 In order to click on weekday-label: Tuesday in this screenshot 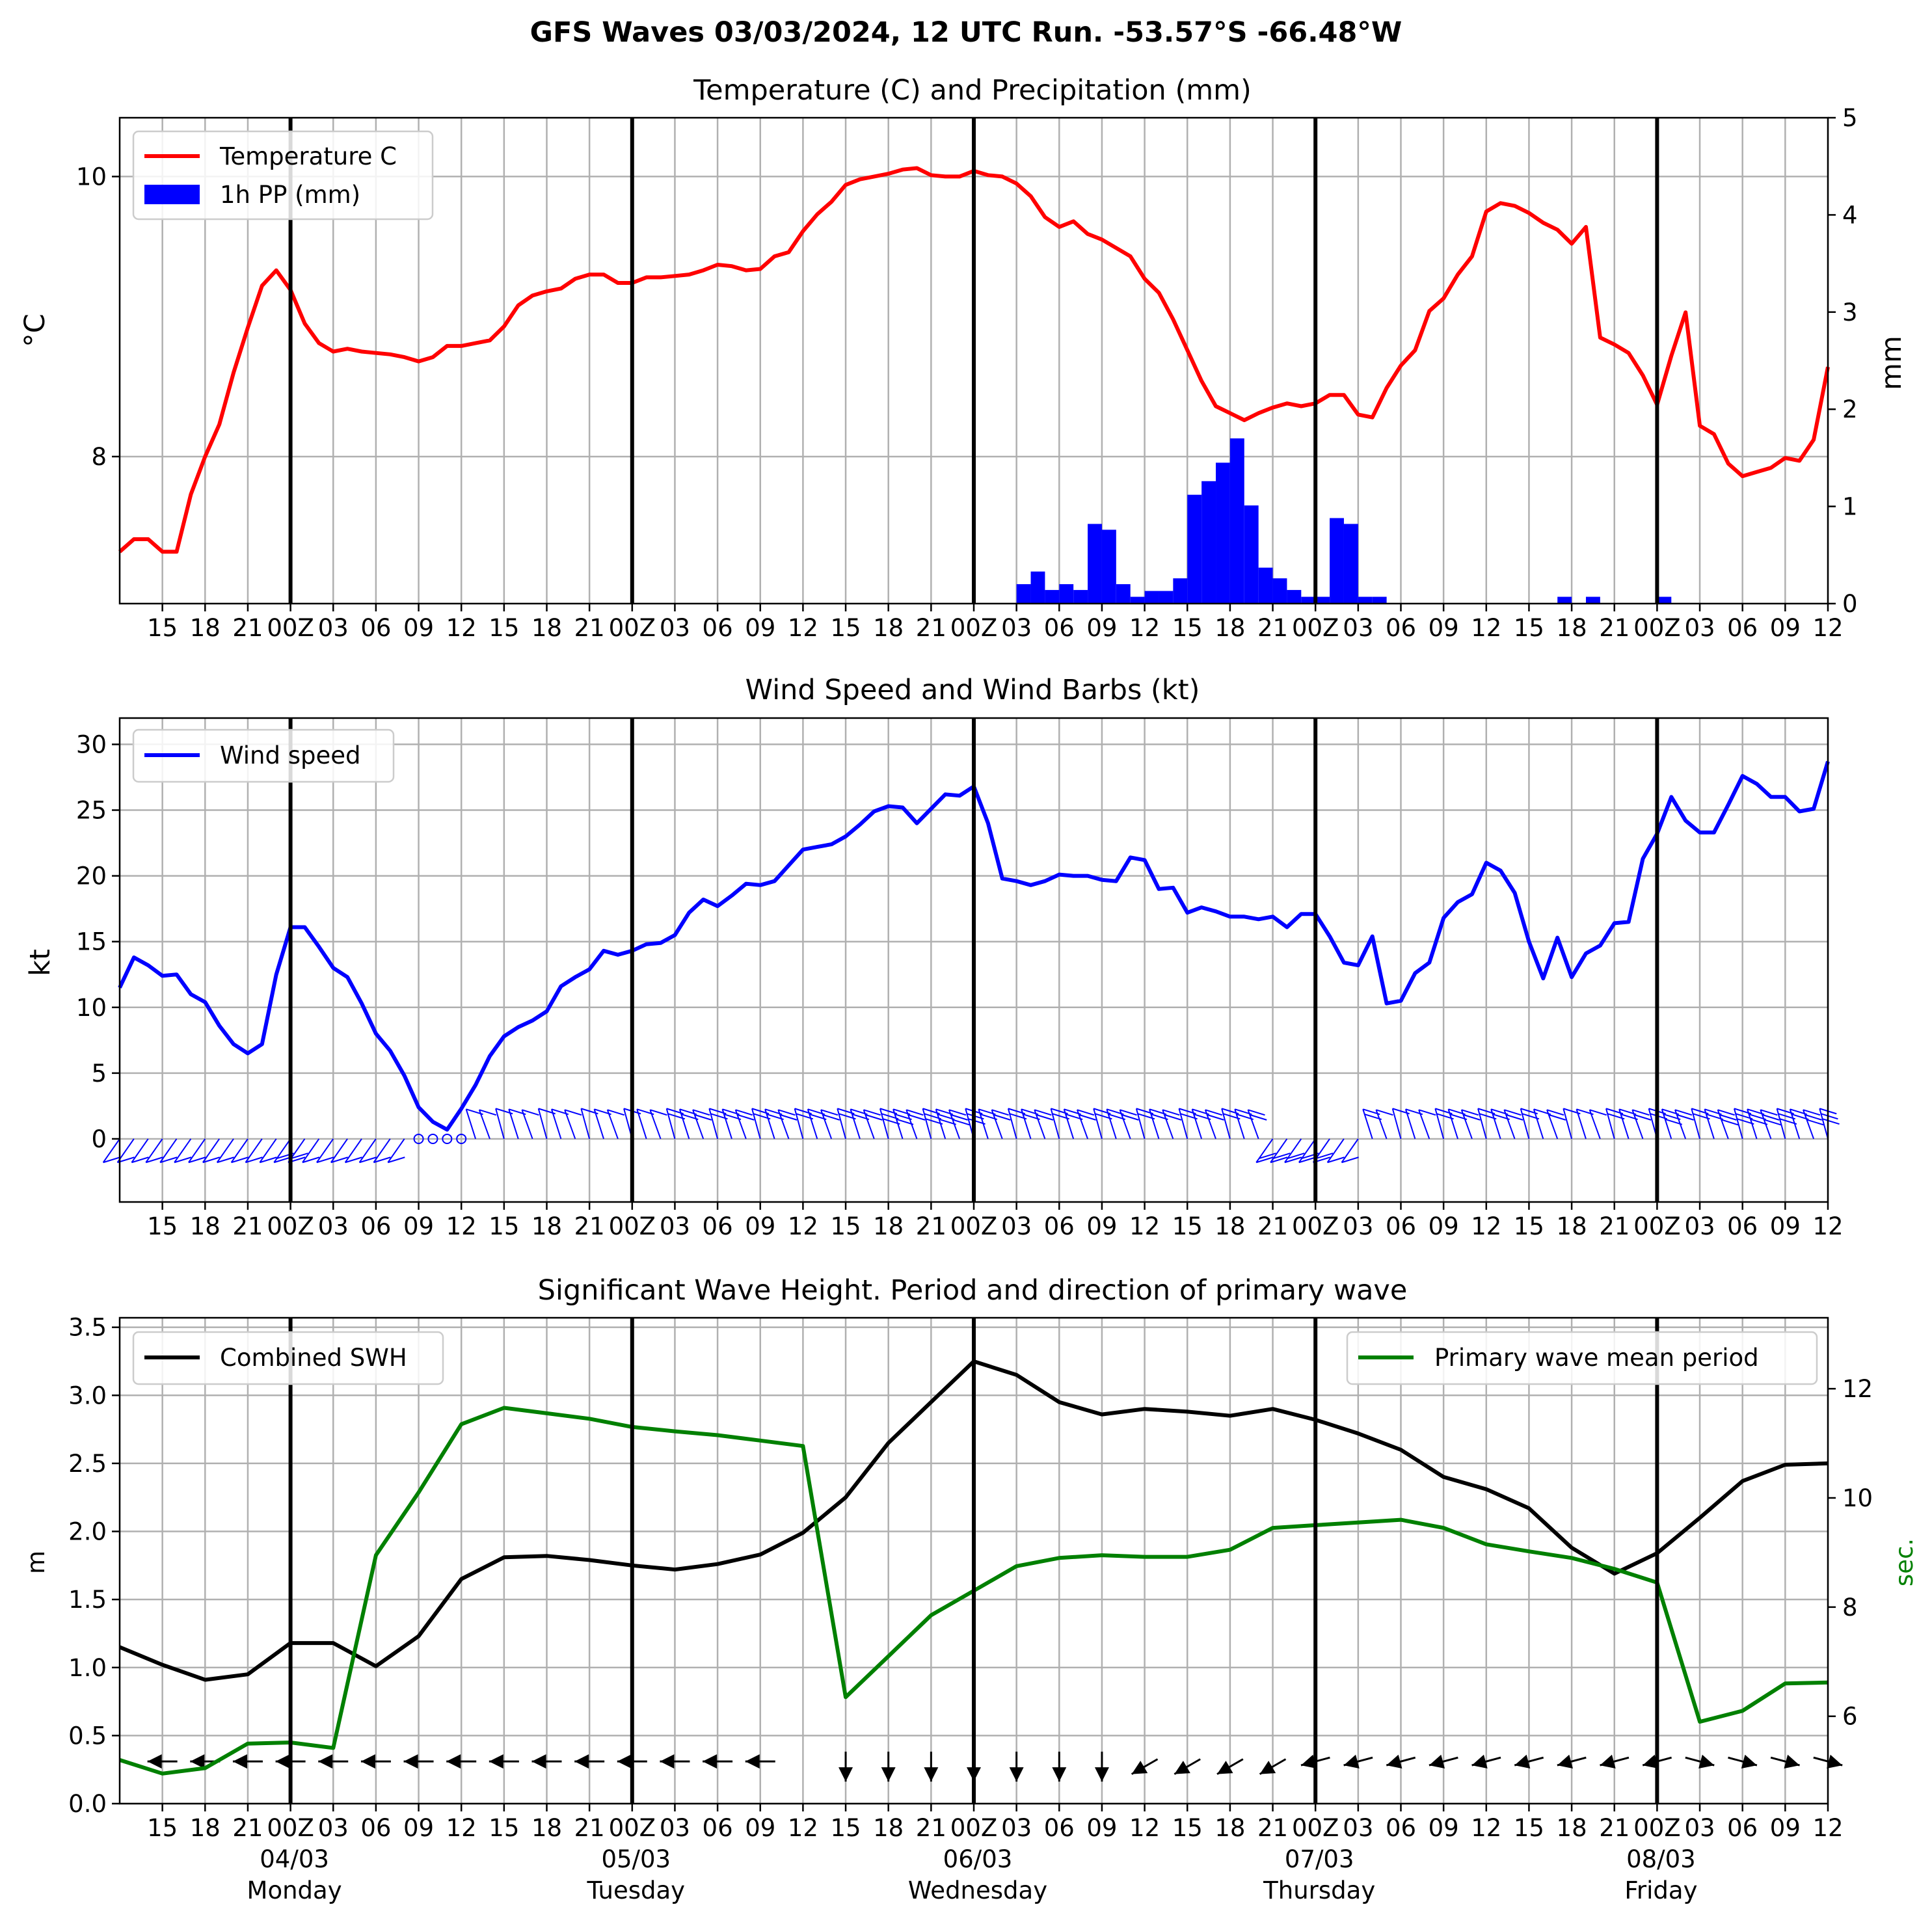, I will do `click(636, 1890)`.